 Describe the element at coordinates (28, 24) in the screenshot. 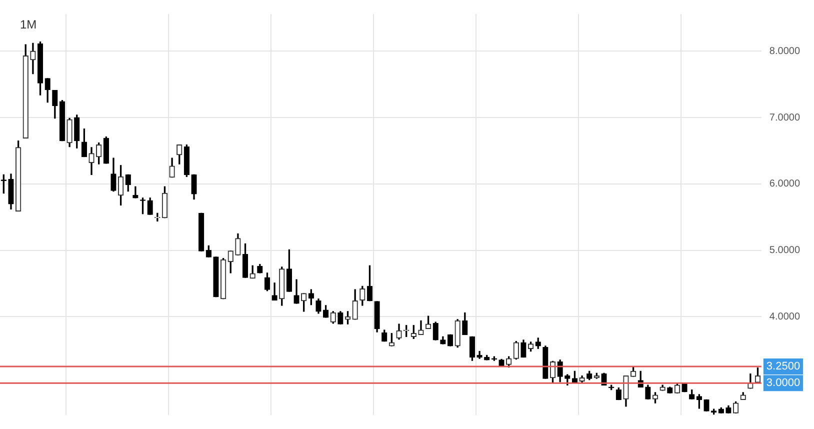

I see `chart-title: 1M` at that location.